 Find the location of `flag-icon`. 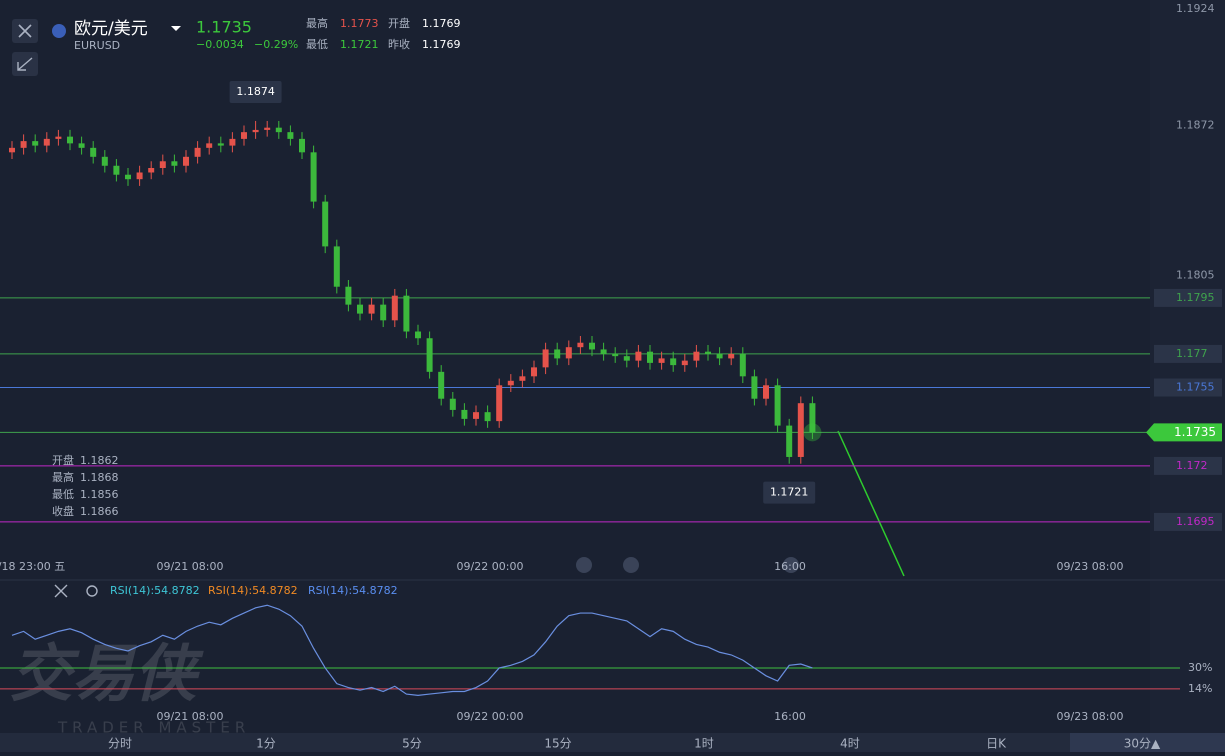

flag-icon is located at coordinates (59, 31).